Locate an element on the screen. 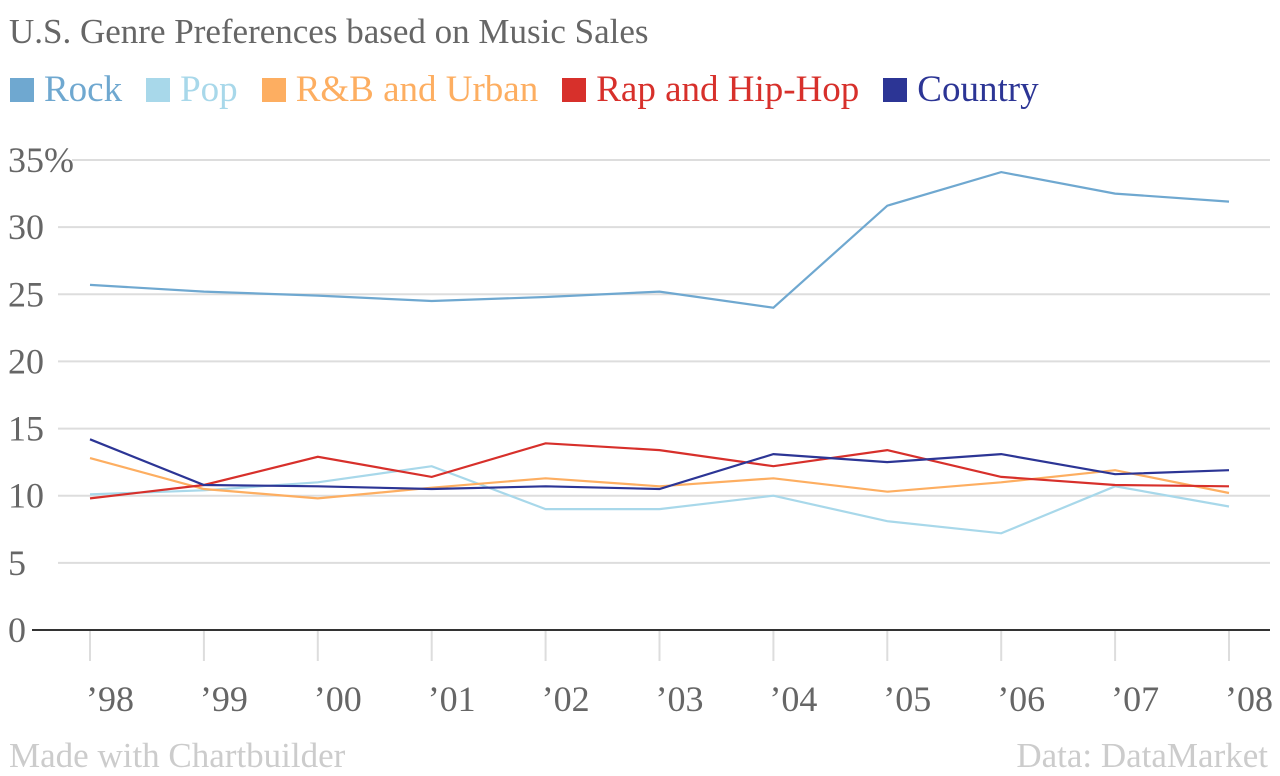 Image resolution: width=1280 pixels, height=776 pixels. data-source: Data: DataMarket is located at coordinates (1142, 755).